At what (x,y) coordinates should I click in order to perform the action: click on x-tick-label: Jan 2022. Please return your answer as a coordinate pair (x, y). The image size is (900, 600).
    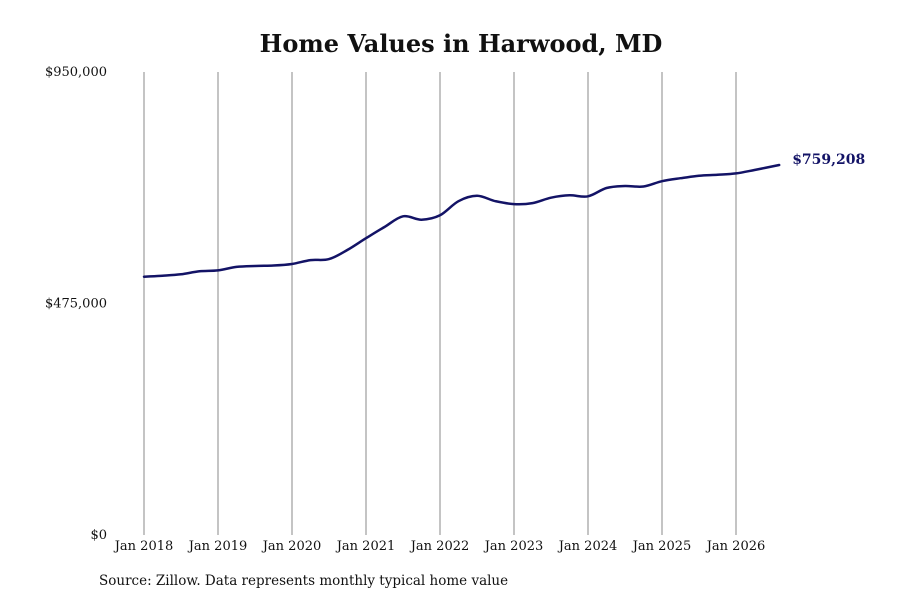
    Looking at the image, I should click on (439, 546).